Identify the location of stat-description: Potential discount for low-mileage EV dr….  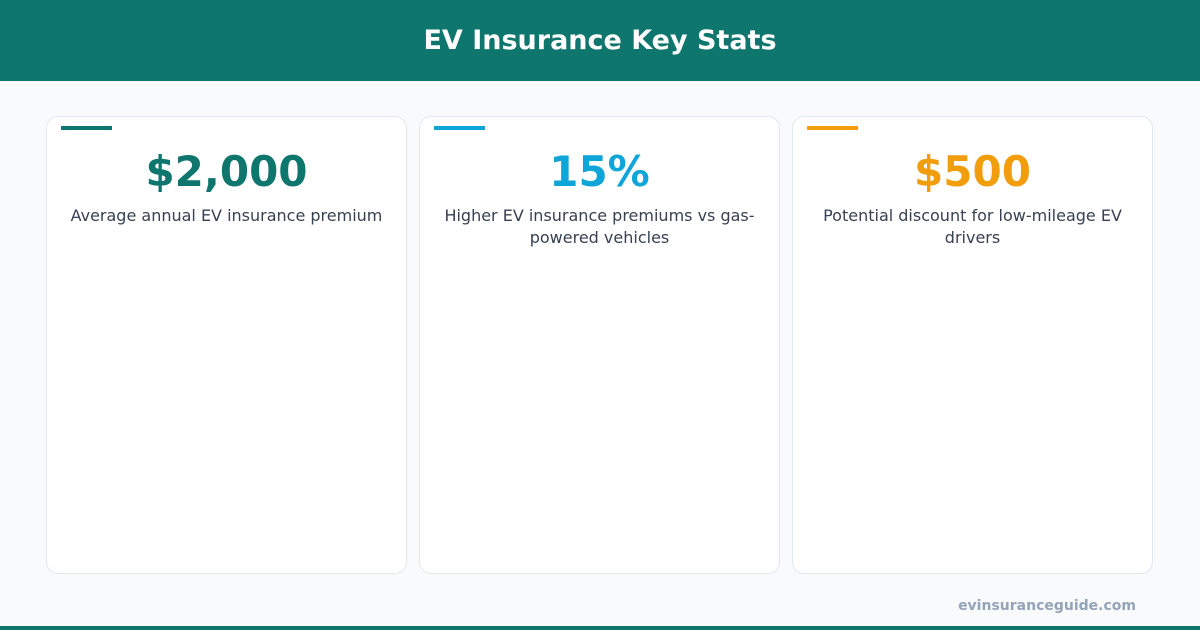
(972, 226).